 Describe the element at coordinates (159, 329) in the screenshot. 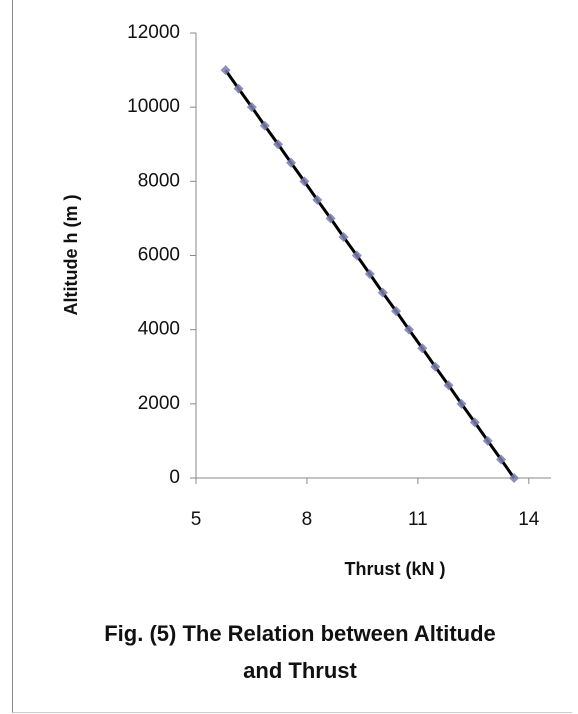

I see `y-tick-label: 4000` at that location.